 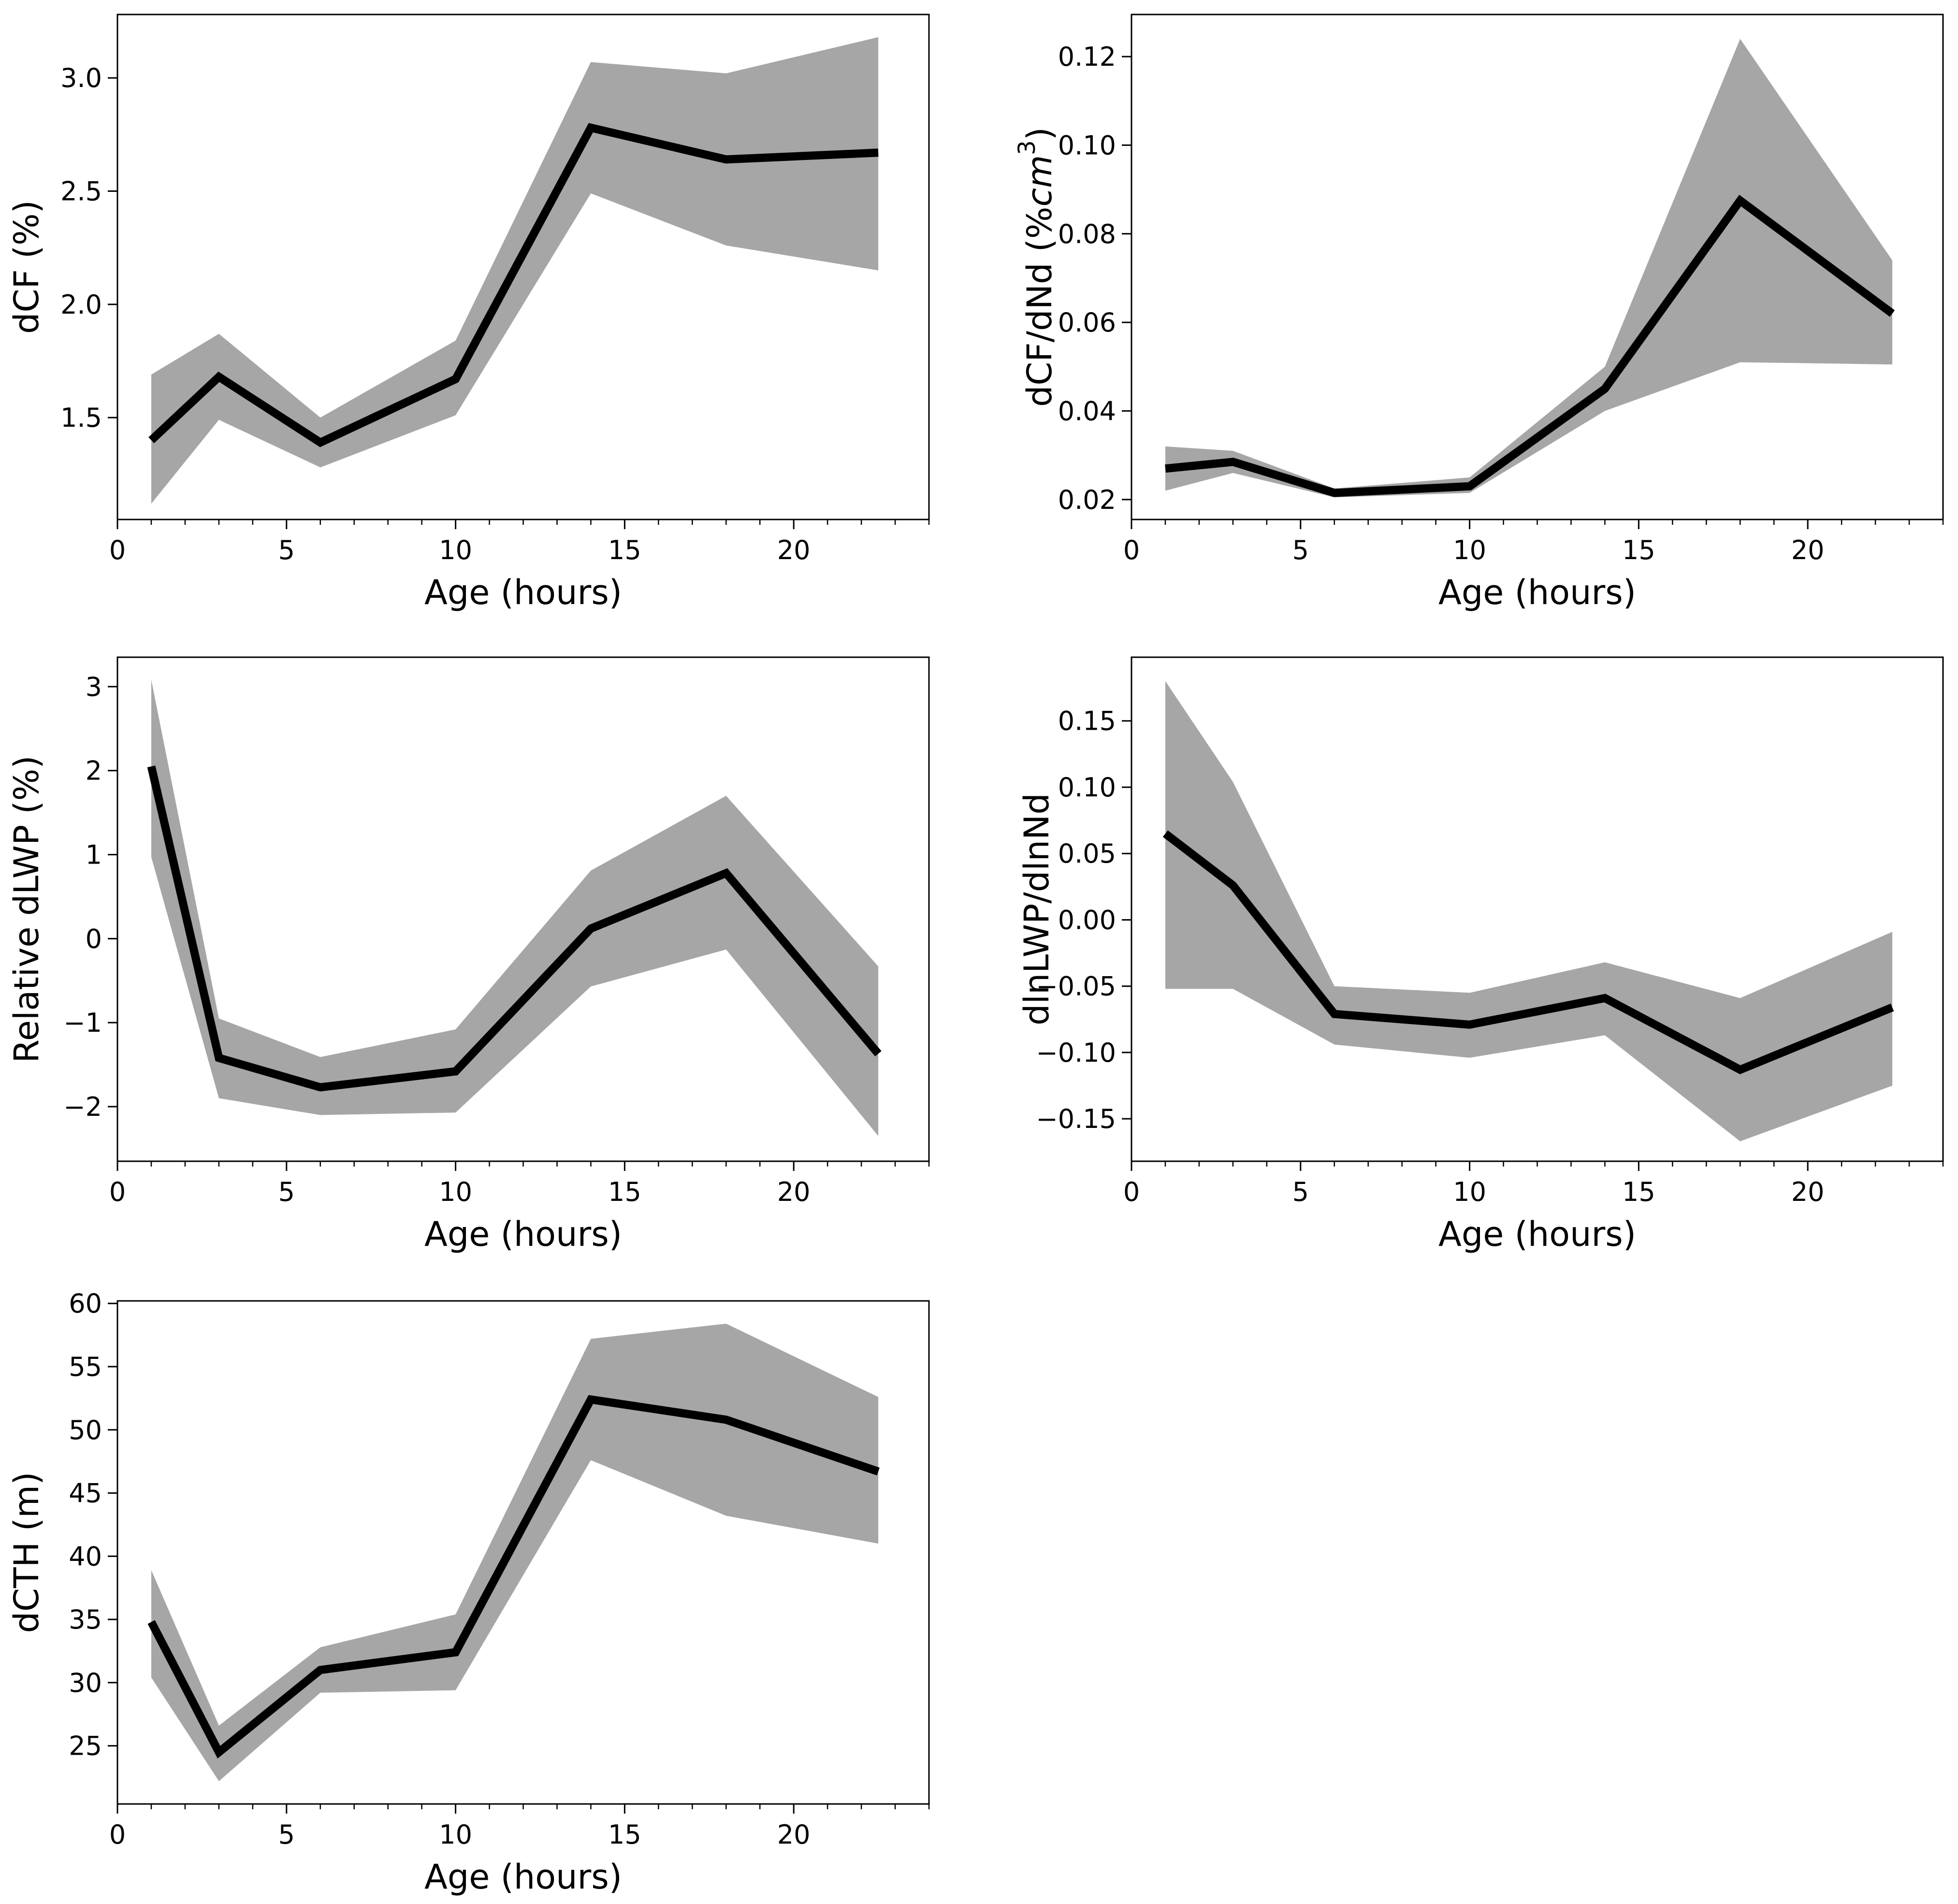 I want to click on y-tick-label: 0.15, so click(x=1087, y=721).